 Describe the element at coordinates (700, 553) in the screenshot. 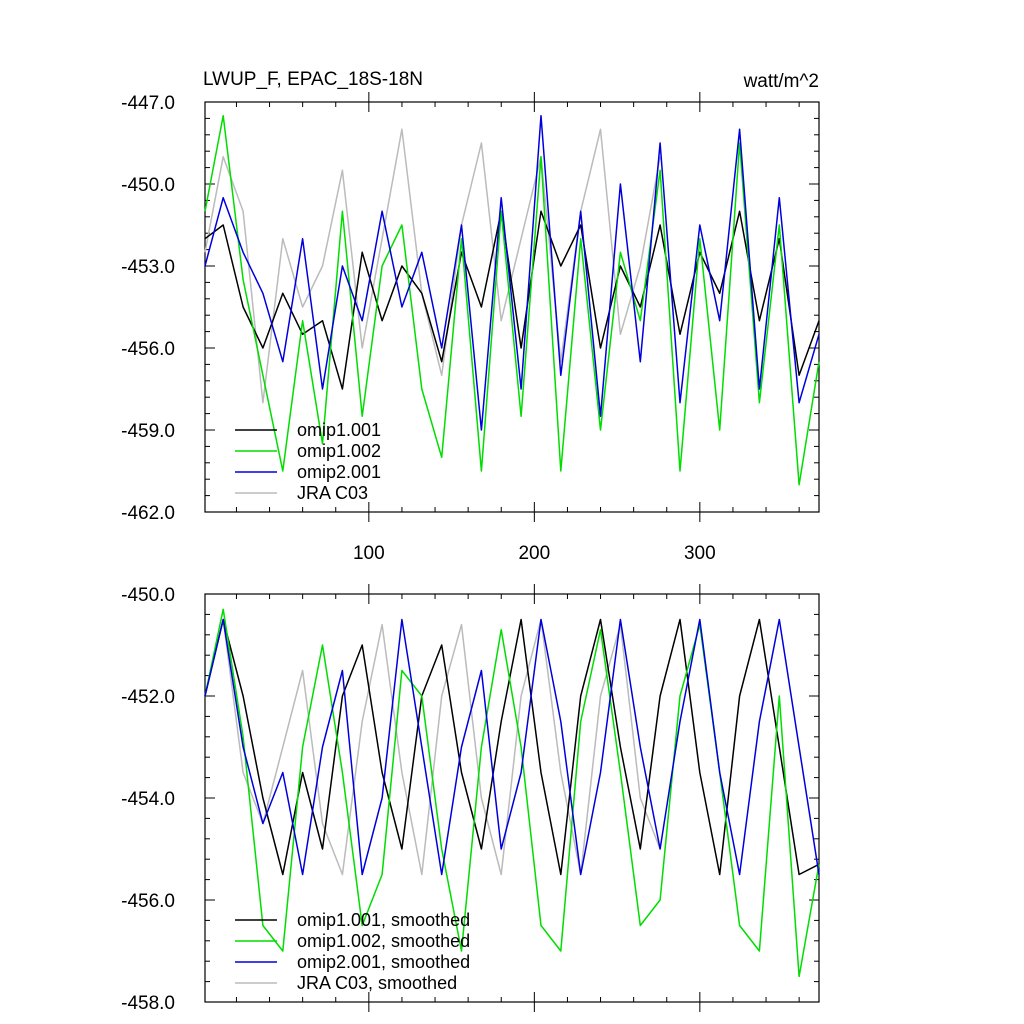

I see `x-tick-label: 300` at that location.